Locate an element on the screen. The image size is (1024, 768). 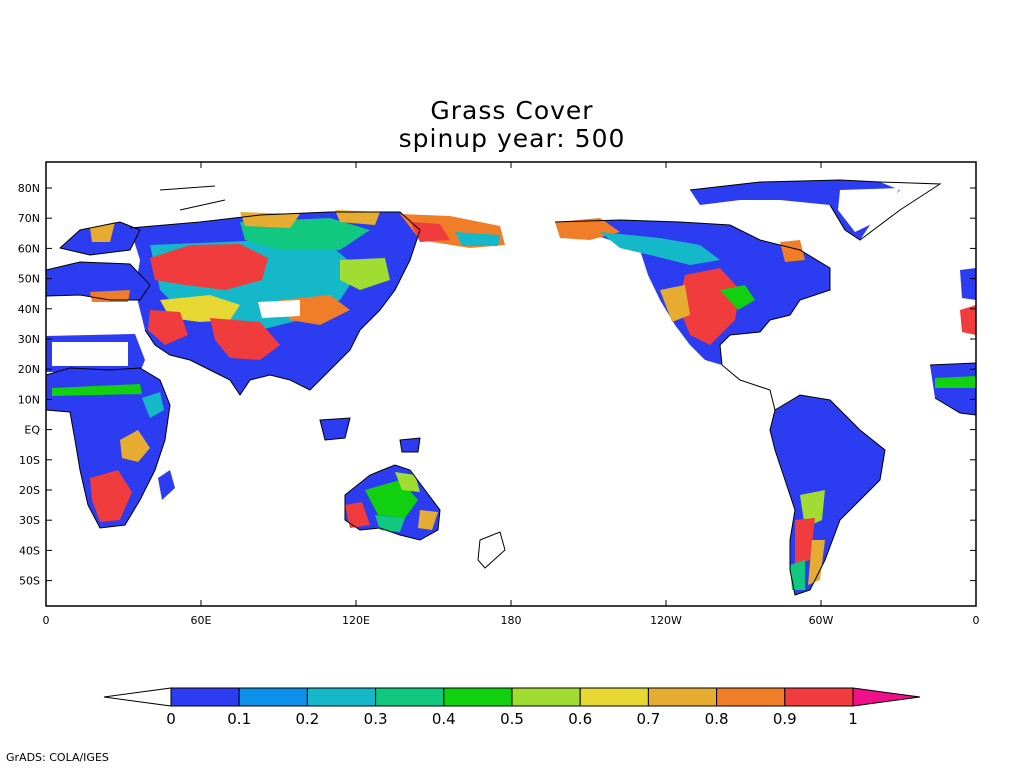
colorbar-label: 0.1 is located at coordinates (239, 719).